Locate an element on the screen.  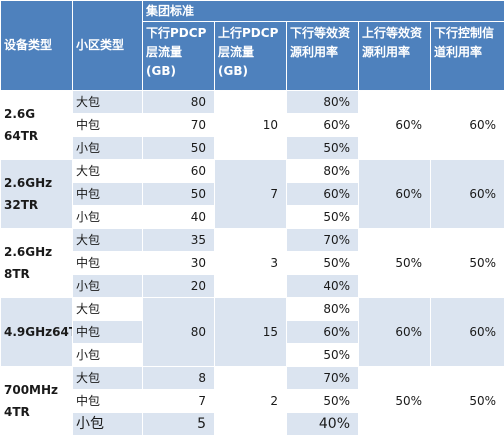
device-type-cell: 2.6G 64TR is located at coordinates (36, 125).